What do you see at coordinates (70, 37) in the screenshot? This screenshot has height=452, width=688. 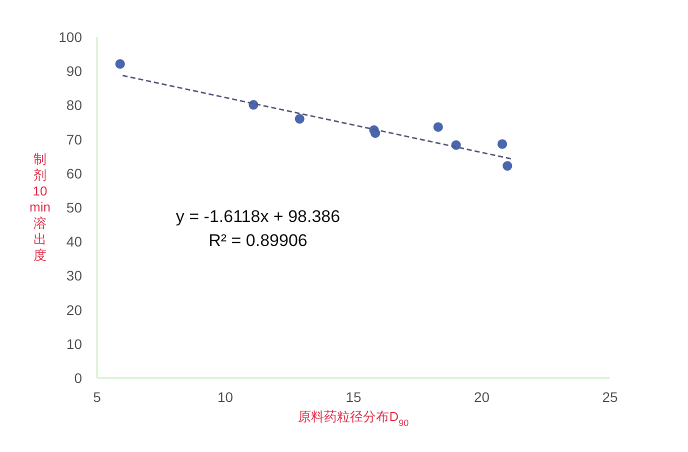 I see `y-tick-label: 100` at bounding box center [70, 37].